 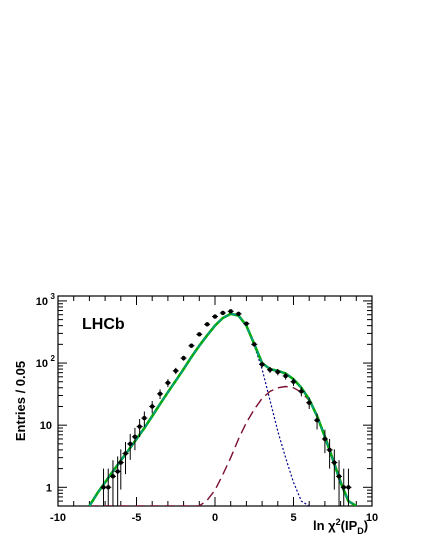 What do you see at coordinates (53, 296) in the screenshot?
I see `y-tick-exponent: 3` at bounding box center [53, 296].